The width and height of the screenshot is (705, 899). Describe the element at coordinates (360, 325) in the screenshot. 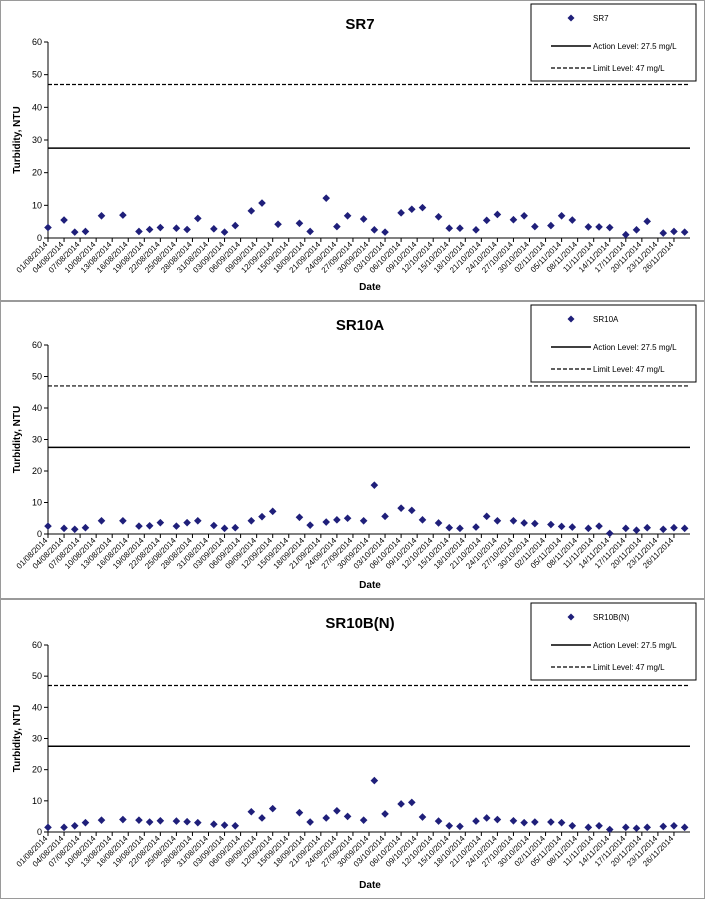

I see `chart-title: SR10A` at that location.